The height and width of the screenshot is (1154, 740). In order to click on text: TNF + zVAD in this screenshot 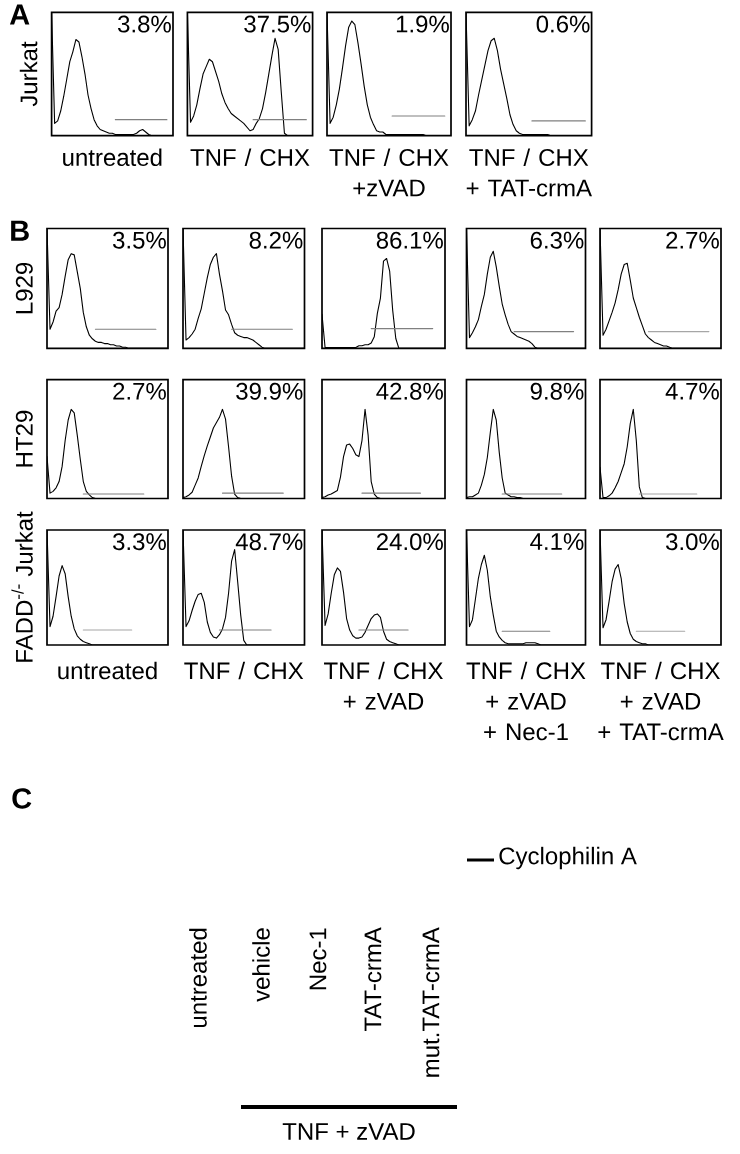, I will do `click(348, 1131)`.